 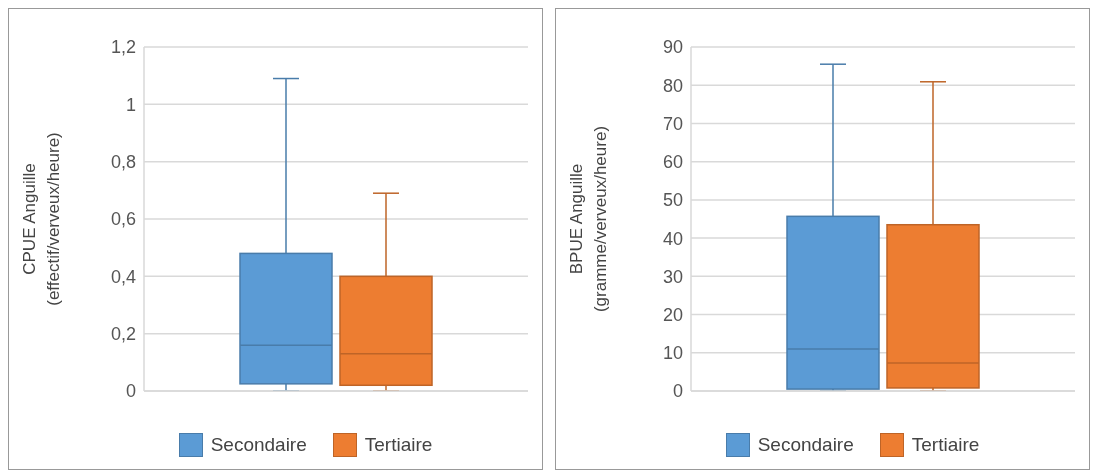 What do you see at coordinates (41, 219) in the screenshot?
I see `y-axis-title: CPUE Anguille (effectif/verveux/heure)` at bounding box center [41, 219].